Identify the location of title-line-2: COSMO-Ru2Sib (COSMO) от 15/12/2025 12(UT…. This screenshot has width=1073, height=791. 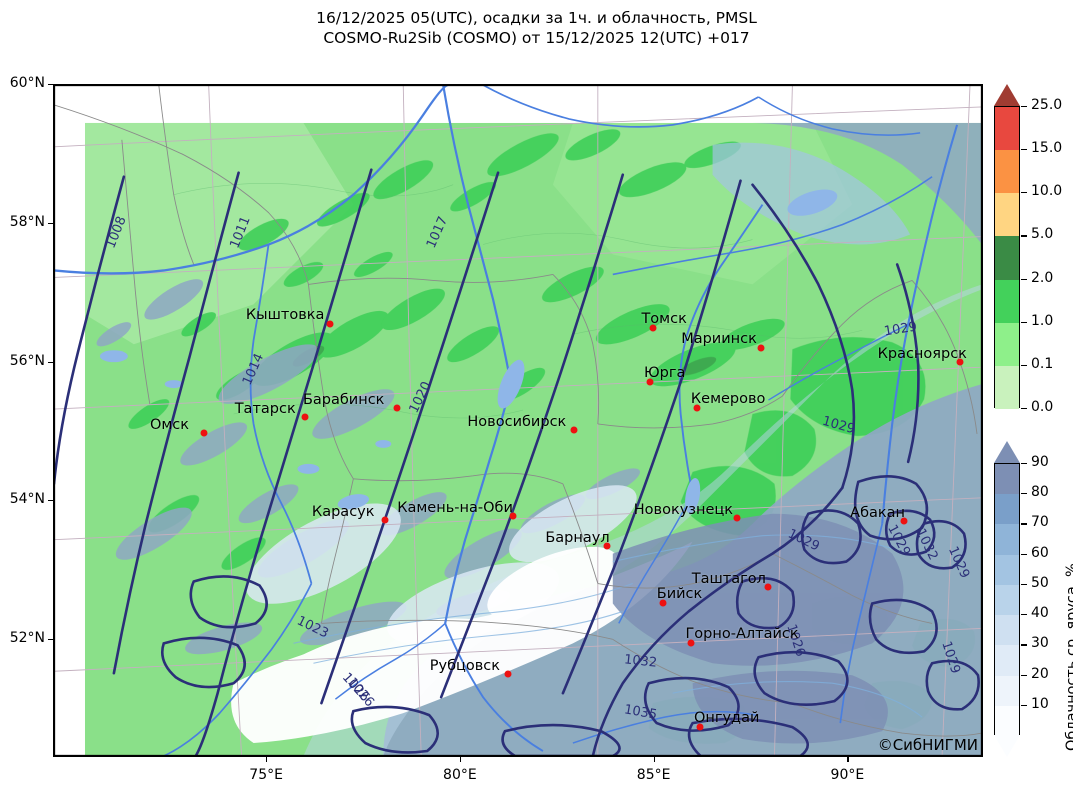
(536, 38).